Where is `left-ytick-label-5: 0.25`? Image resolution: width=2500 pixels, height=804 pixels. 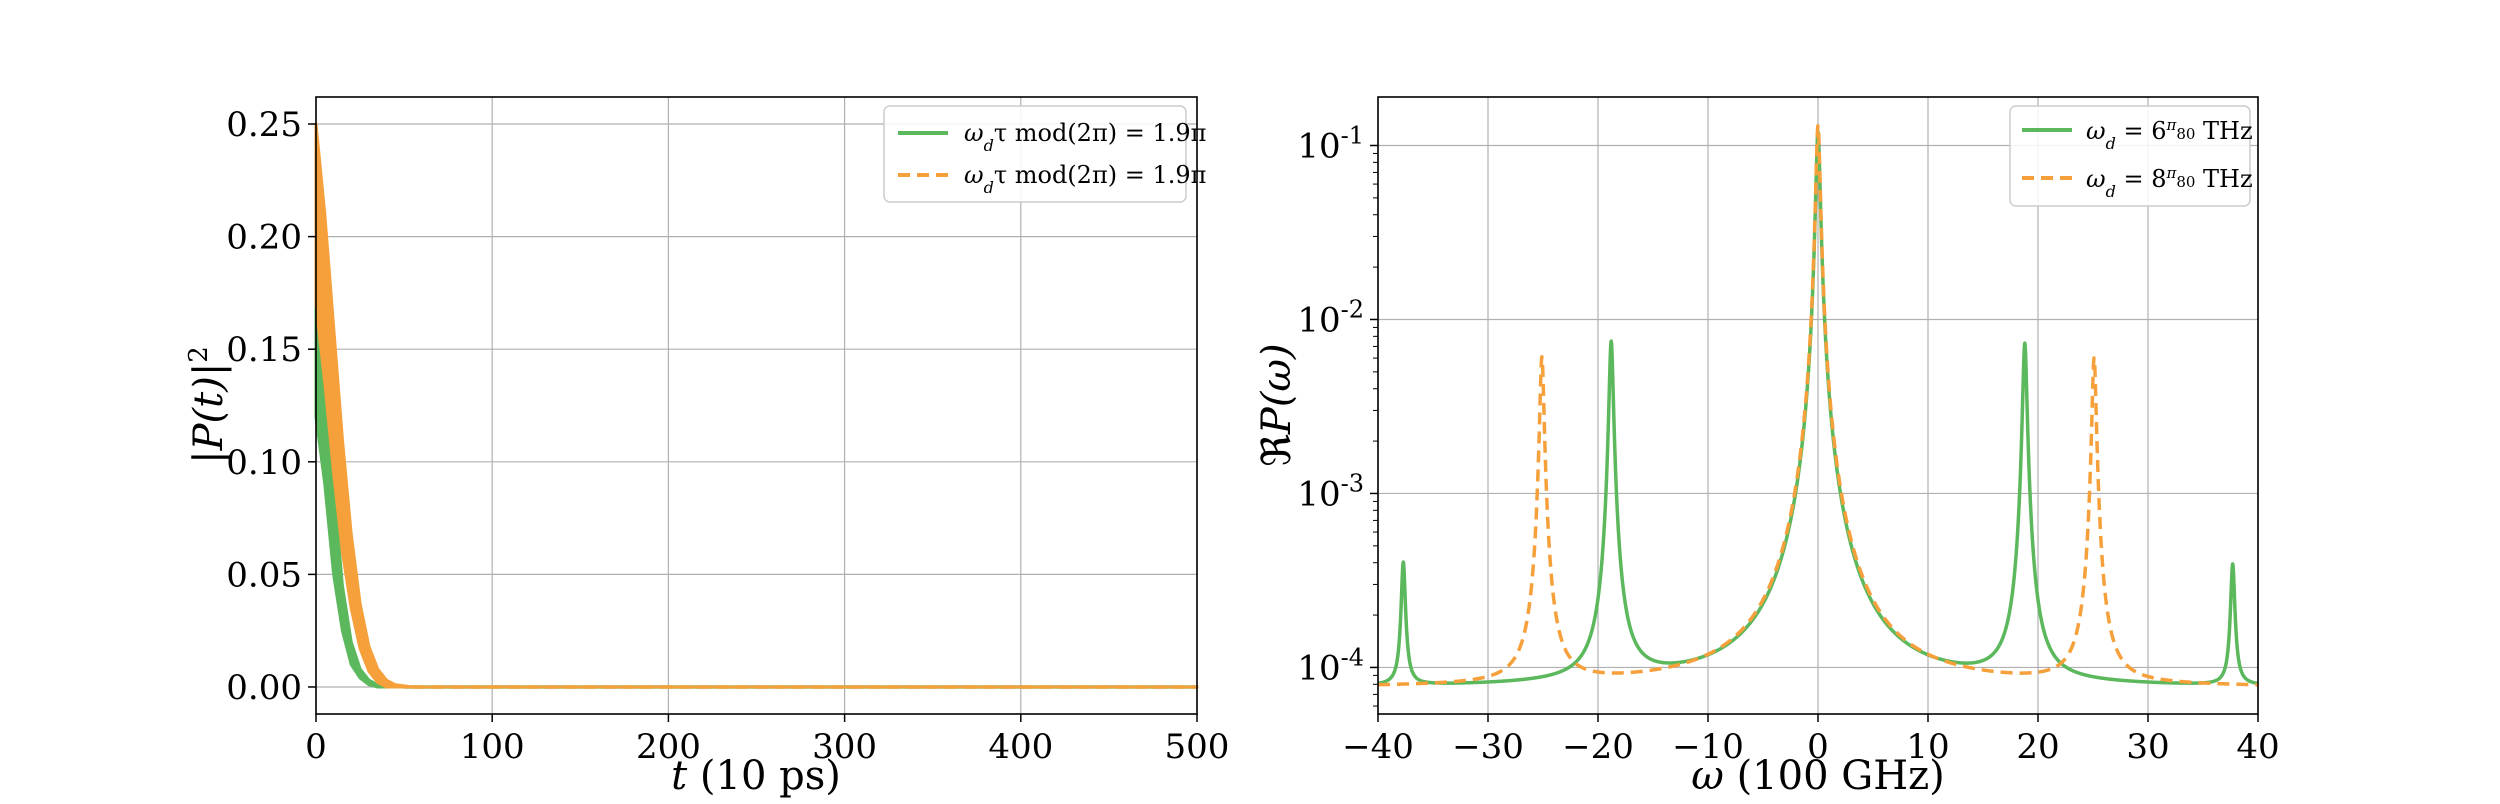 left-ytick-label-5: 0.25 is located at coordinates (264, 125).